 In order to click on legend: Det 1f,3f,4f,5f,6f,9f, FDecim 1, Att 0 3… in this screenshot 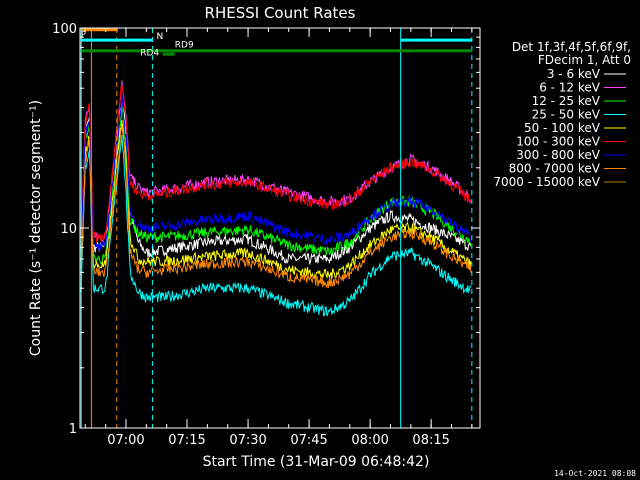, I will do `click(562, 114)`.